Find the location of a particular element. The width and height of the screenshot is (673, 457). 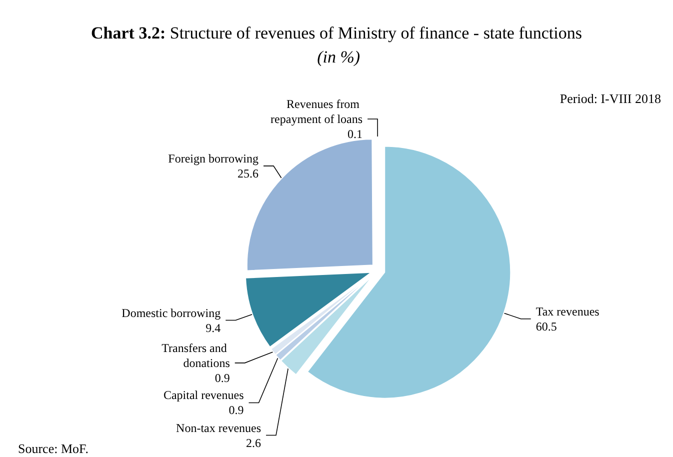

data-label: 9.4 is located at coordinates (213, 327).